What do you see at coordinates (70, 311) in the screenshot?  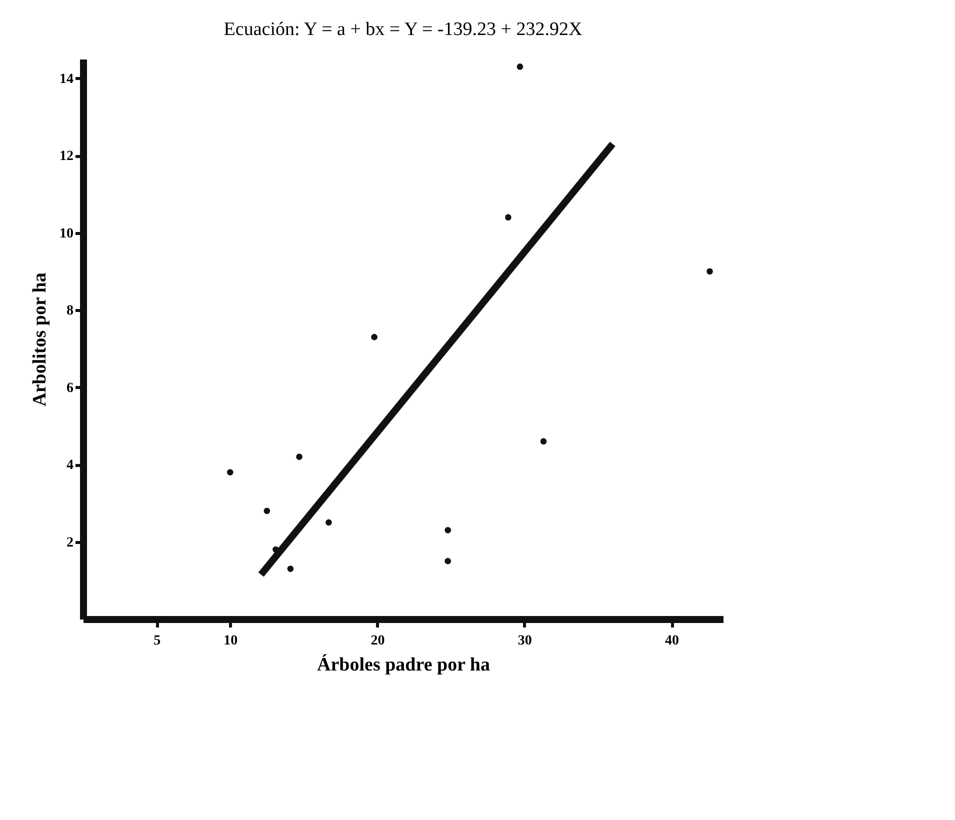 I see `y-tick-label: 8` at bounding box center [70, 311].